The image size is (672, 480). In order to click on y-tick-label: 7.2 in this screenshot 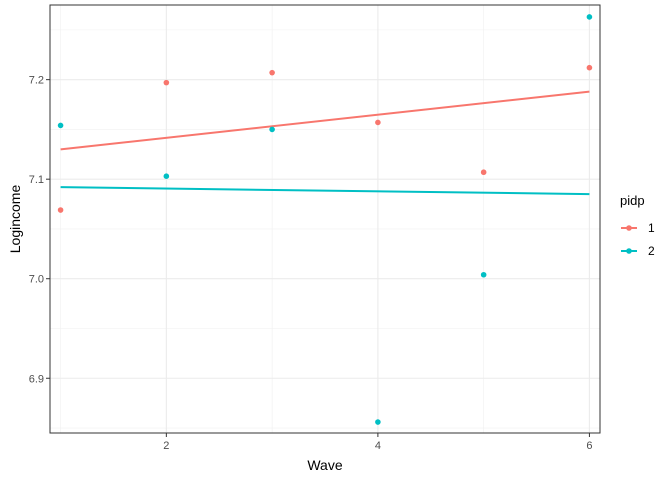, I will do `click(36, 81)`.